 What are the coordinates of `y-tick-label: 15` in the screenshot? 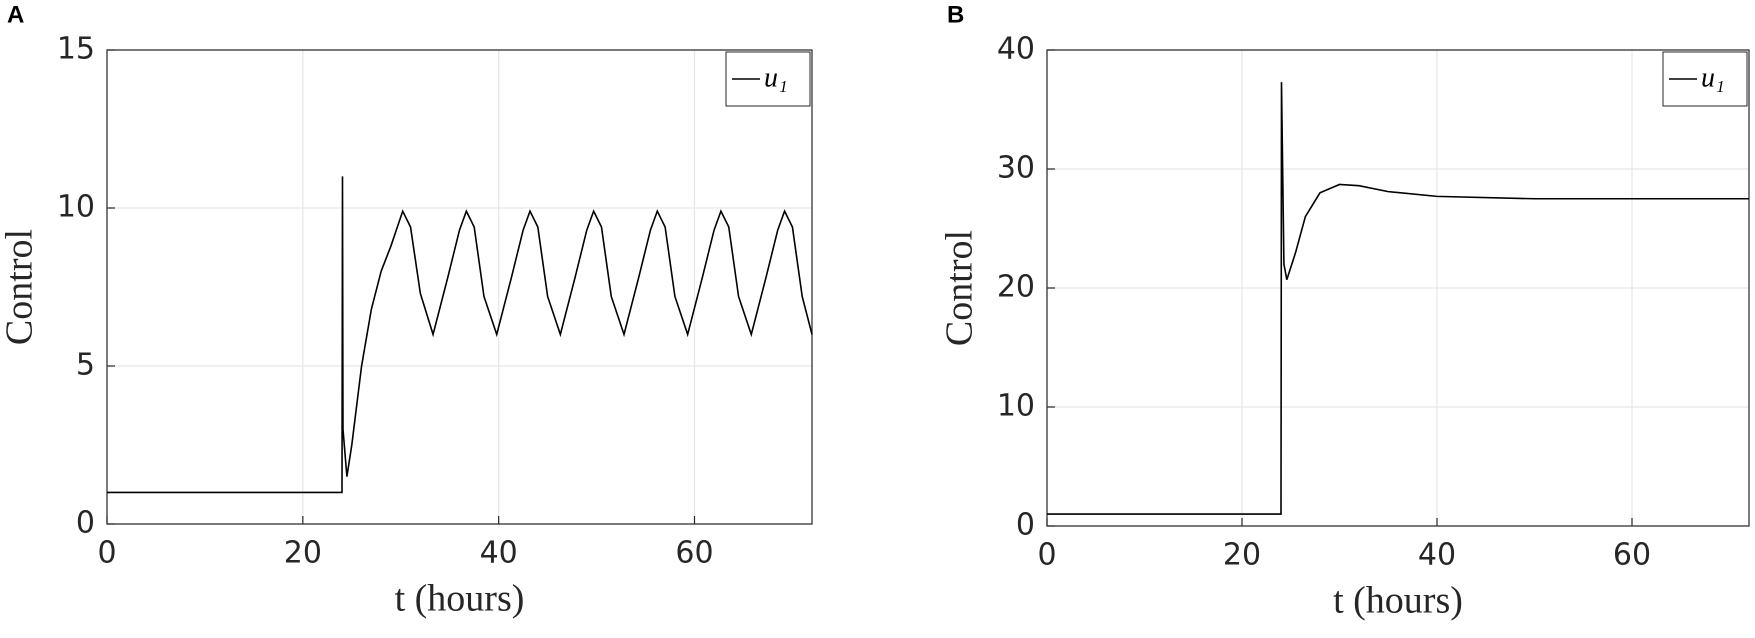 It's located at (76, 49).